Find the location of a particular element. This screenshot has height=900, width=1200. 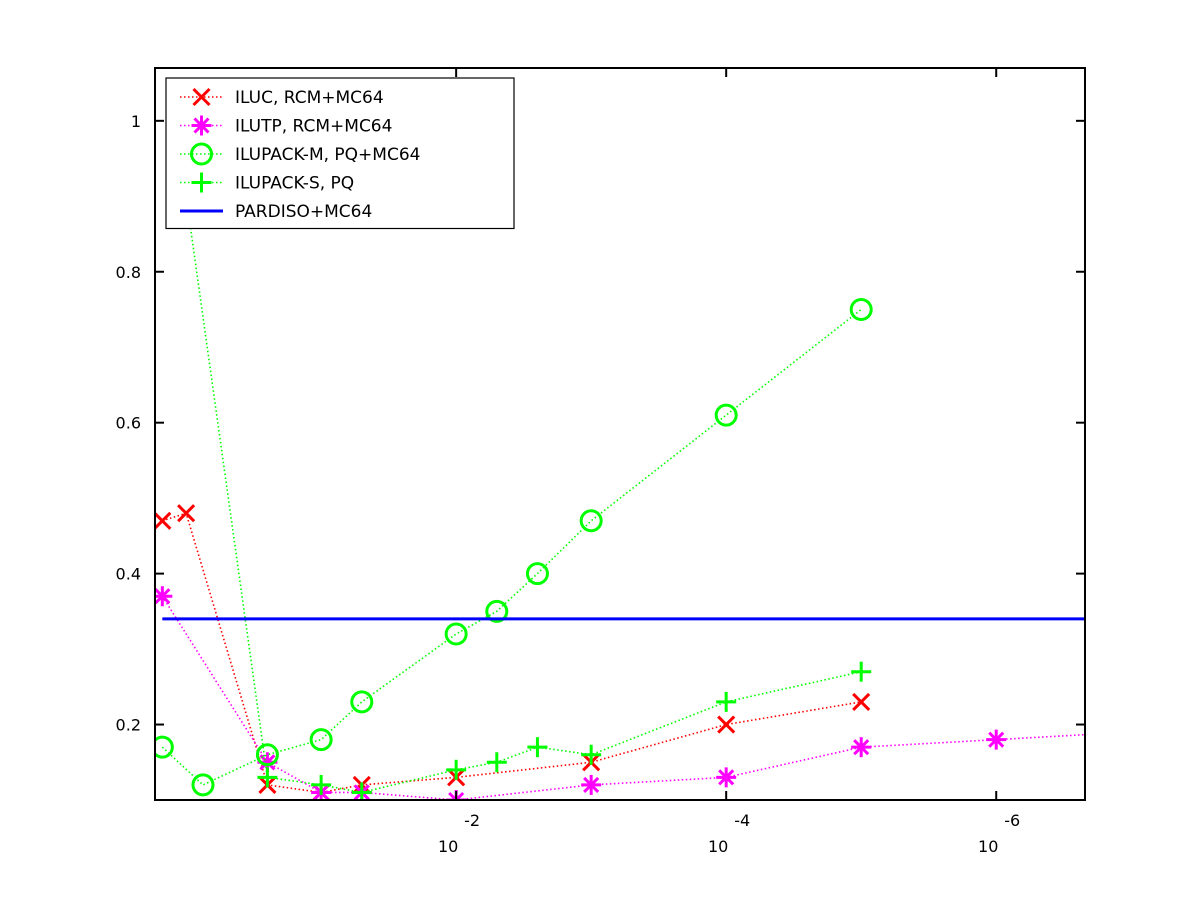

legend-entry-3: ILUPACK-M, PQ+MC64 is located at coordinates (300, 154).